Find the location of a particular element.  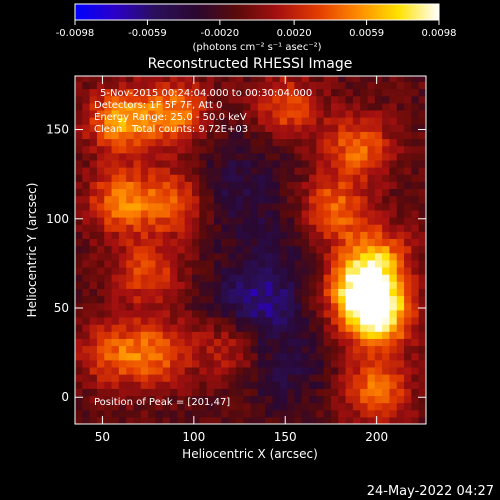

colorbar-tick-label: -0.0020 is located at coordinates (220, 33).